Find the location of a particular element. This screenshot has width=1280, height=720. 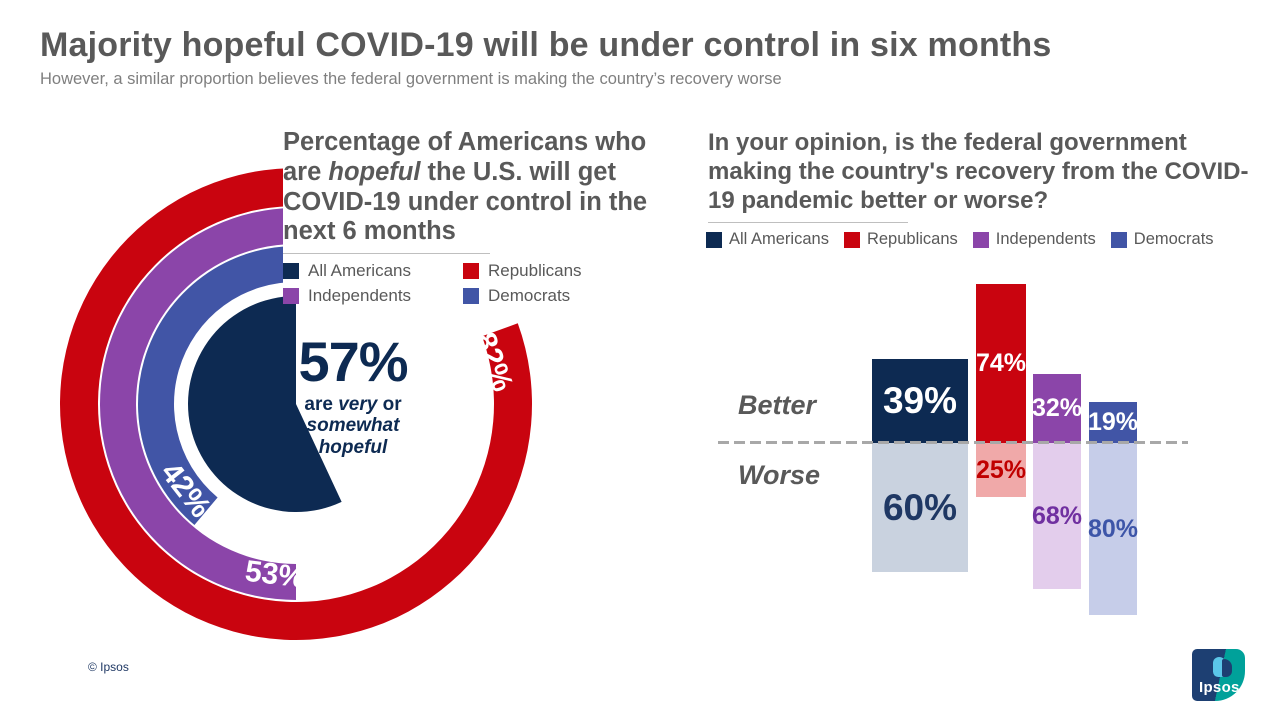

donut-legend-label-democrats: Democrats is located at coordinates (529, 296).